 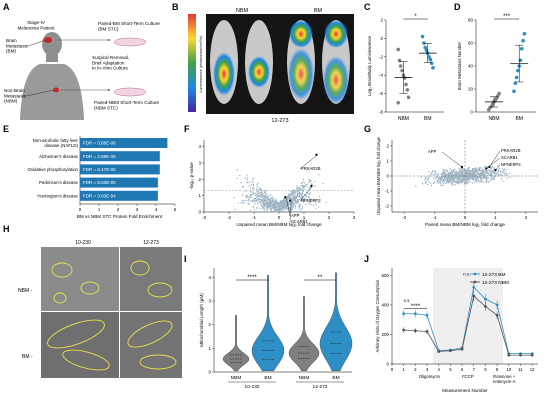 What do you see at coordinates (462, 369) in the screenshot?
I see `x-tick-label: 6` at bounding box center [462, 369].